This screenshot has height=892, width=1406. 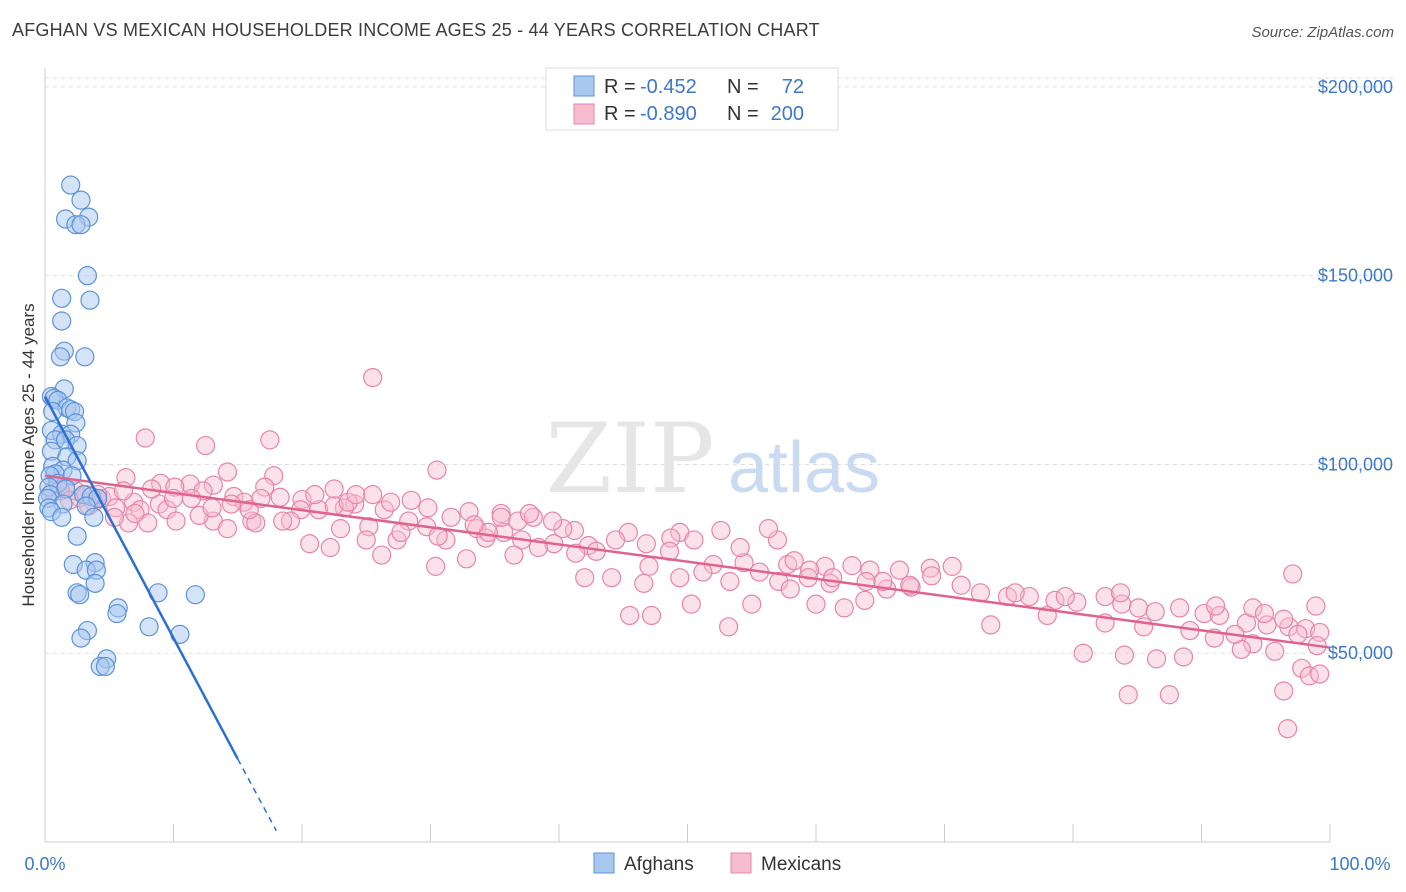 I want to click on afghan-trend-line, so click(x=141, y=577).